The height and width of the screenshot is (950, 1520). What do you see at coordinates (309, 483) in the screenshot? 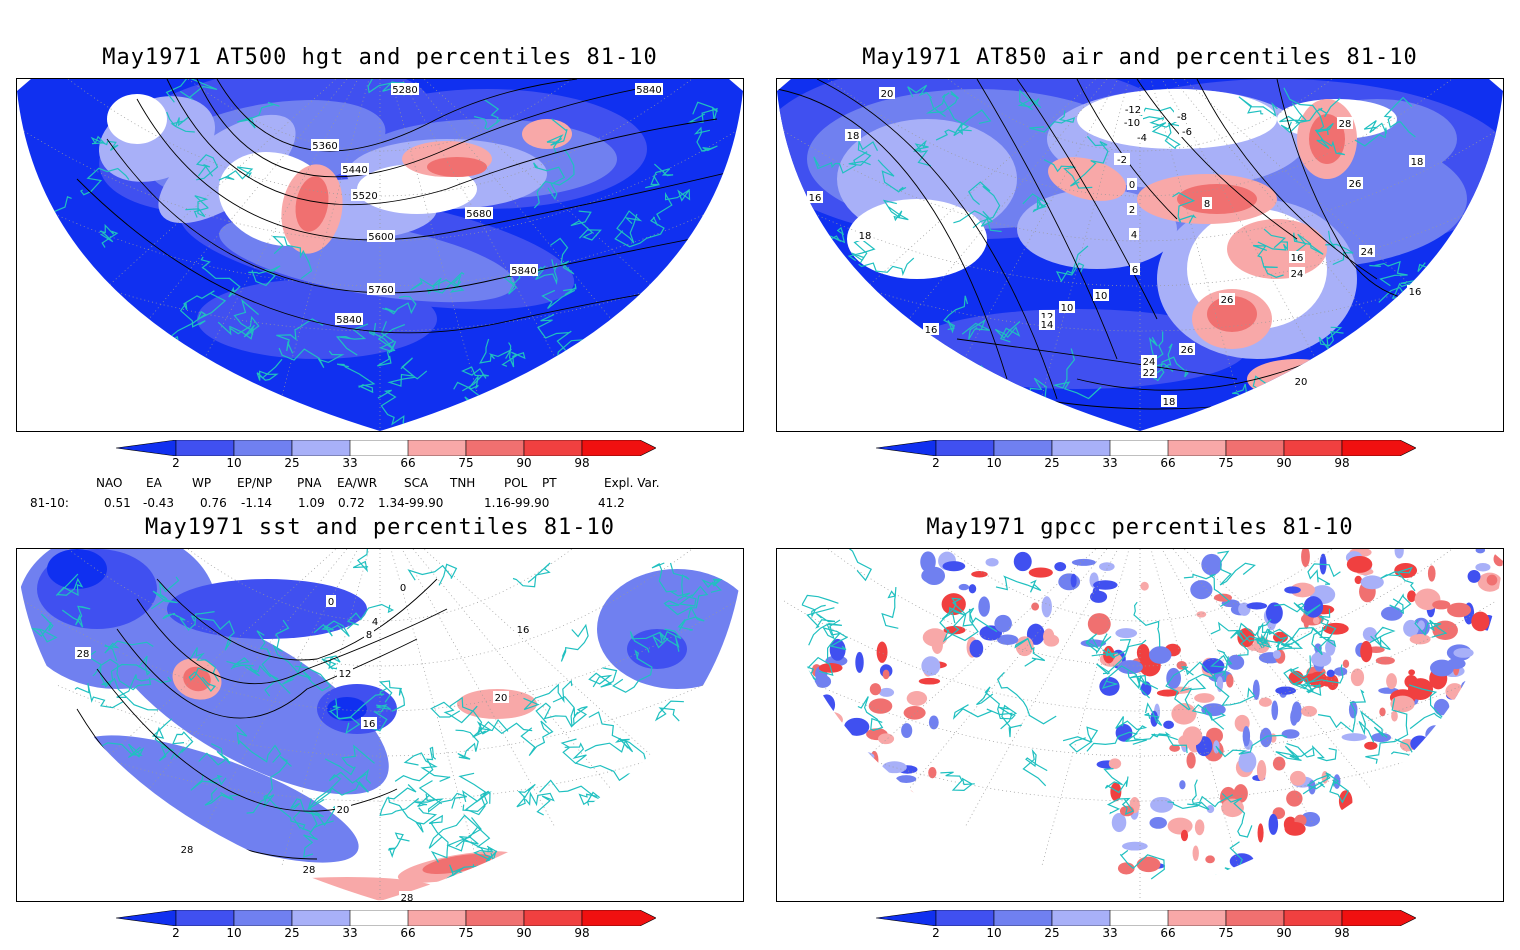
I see `tc-header: PNA` at bounding box center [309, 483].